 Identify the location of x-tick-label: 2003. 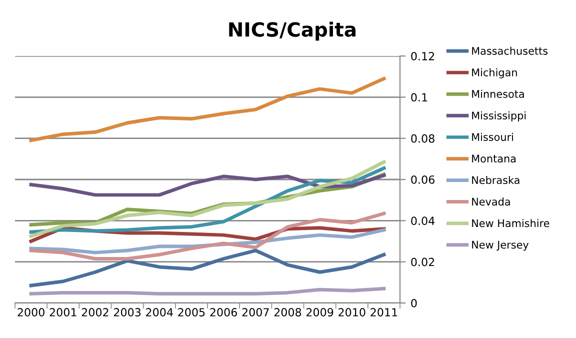
(127, 312).